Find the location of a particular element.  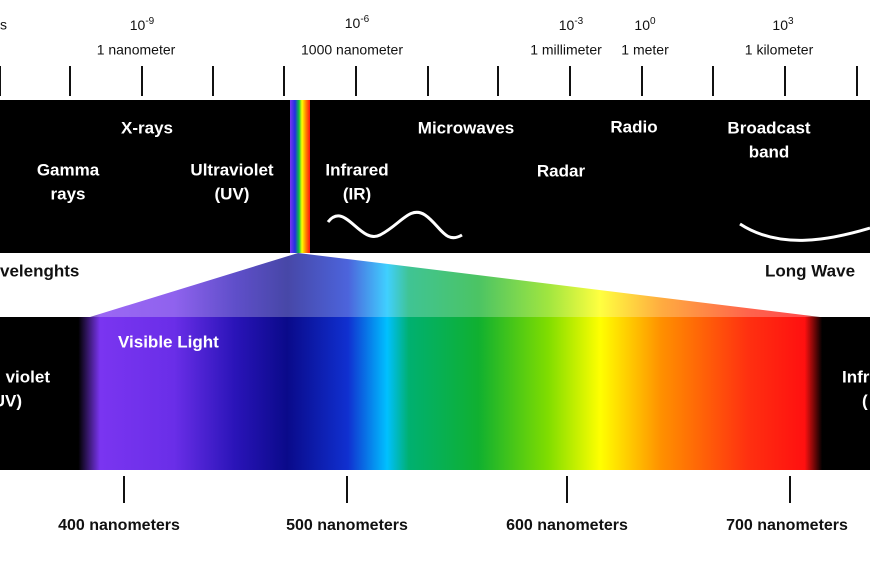

band-label: ( is located at coordinates (865, 400).